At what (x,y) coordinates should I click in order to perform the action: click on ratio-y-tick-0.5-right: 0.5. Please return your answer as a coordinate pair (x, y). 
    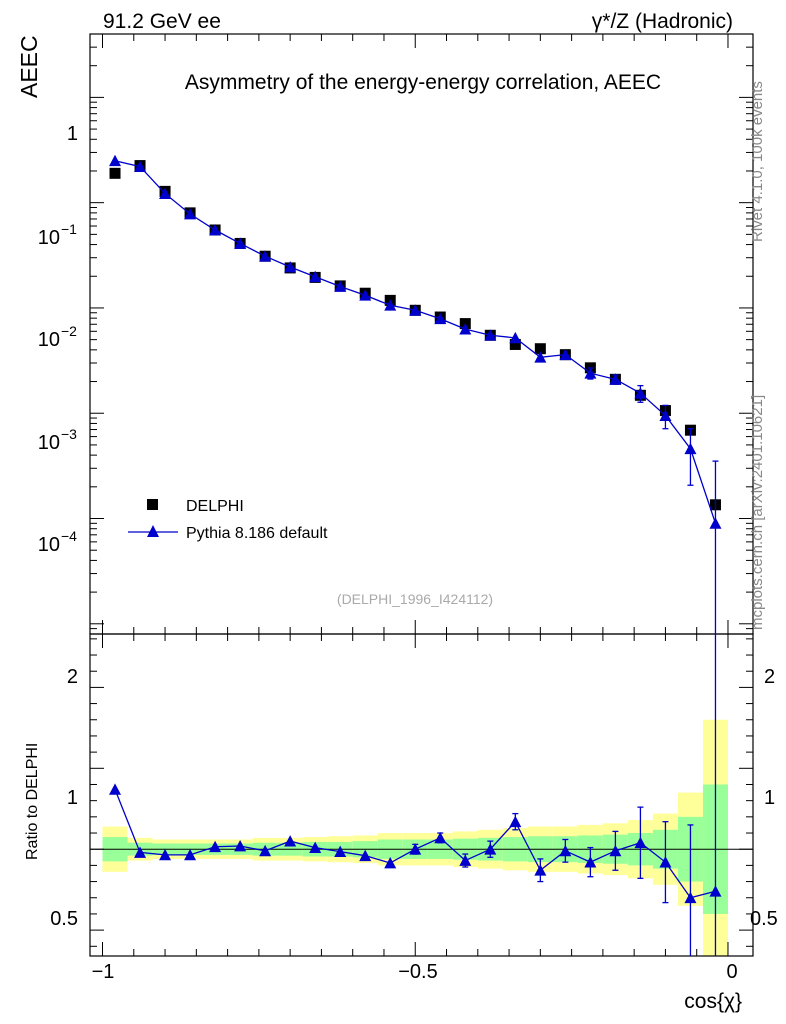
    Looking at the image, I should click on (764, 919).